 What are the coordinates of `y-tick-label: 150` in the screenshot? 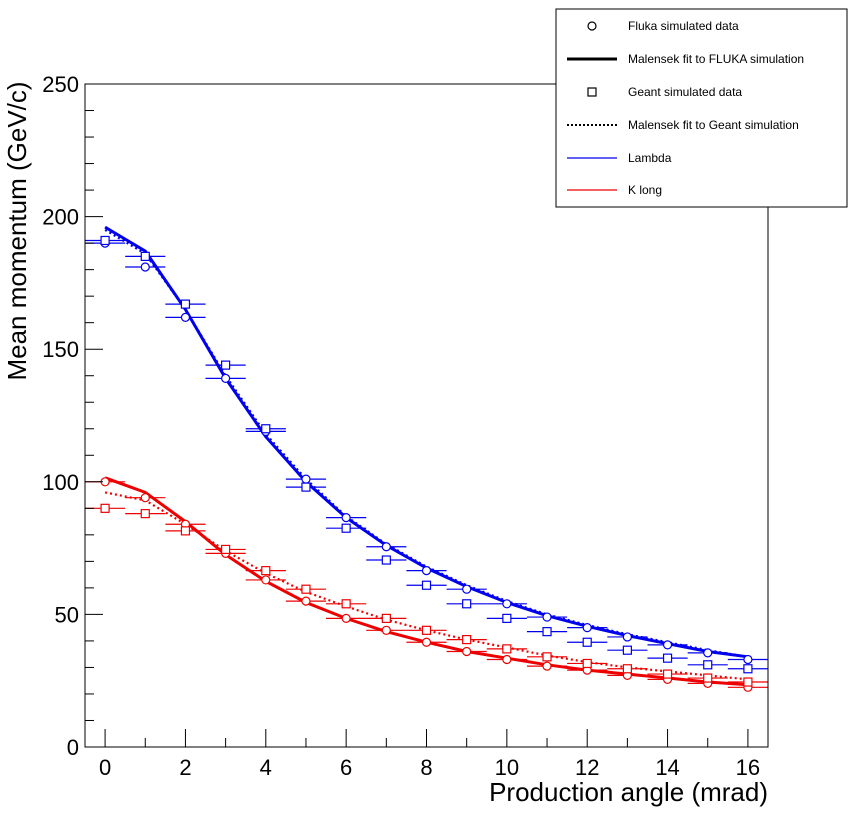 It's located at (60, 349).